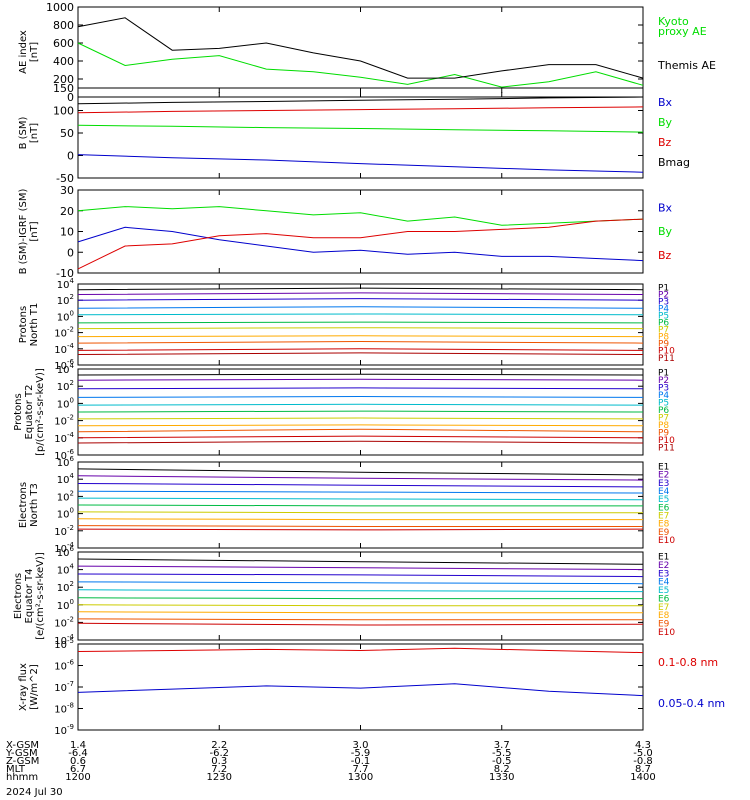 Image resolution: width=750 pixels, height=800 pixels. Describe the element at coordinates (666, 633) in the screenshot. I see `legend-E10: E10` at that location.